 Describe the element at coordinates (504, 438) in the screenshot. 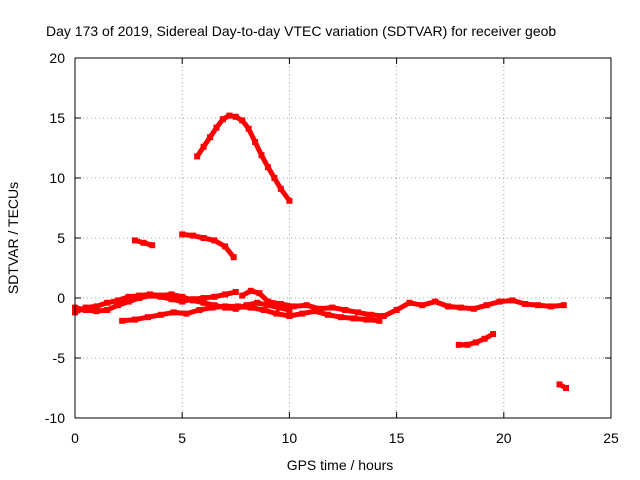

I see `x-tick-label: 20` at that location.